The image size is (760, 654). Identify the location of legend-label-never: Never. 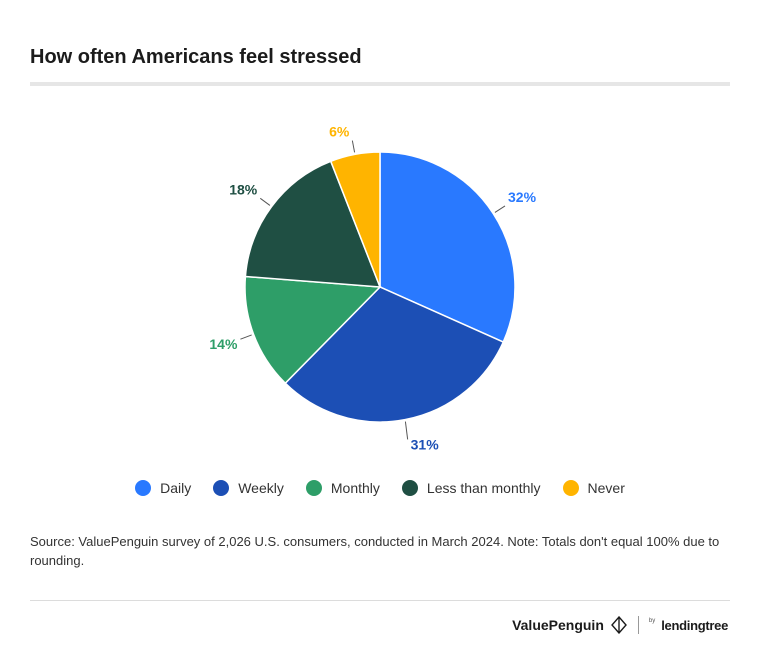
(606, 488).